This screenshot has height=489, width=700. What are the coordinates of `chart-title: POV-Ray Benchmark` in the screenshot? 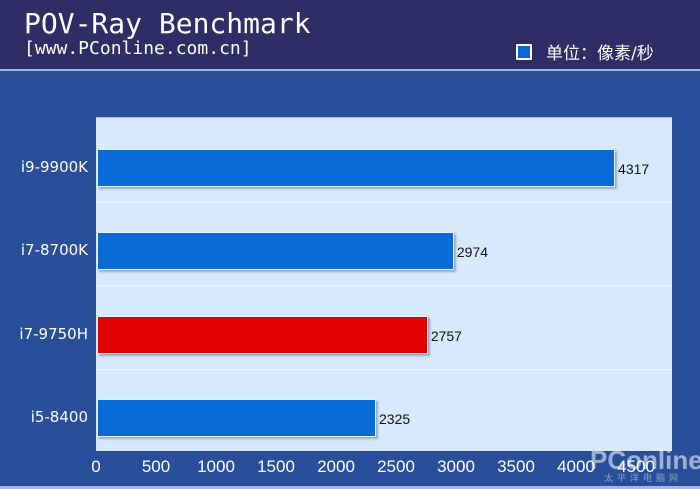 It's located at (167, 23).